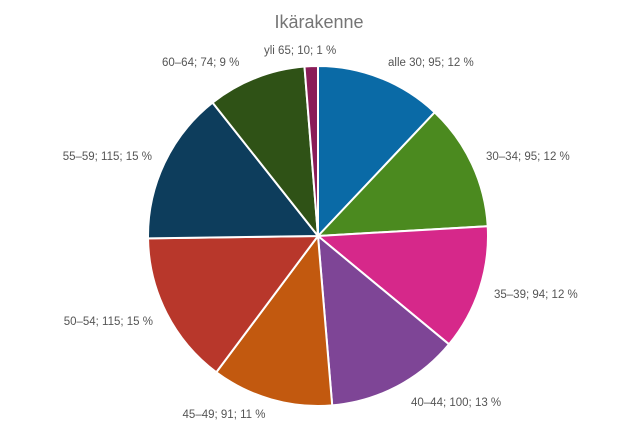  I want to click on slice-label-2: 35–39; 94; 12 %, so click(536, 295).